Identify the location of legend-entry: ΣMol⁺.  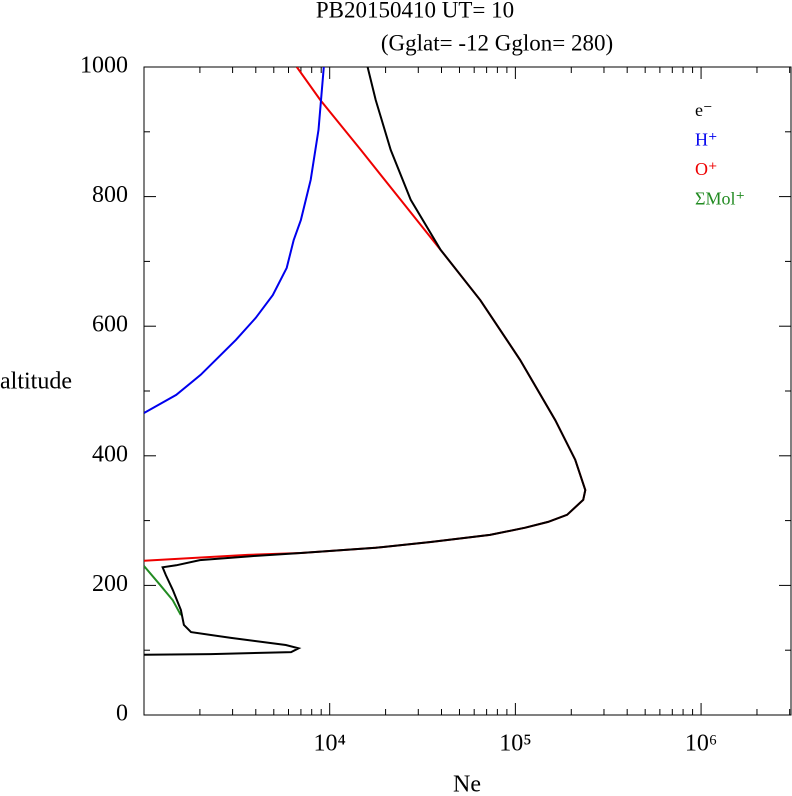
(720, 199).